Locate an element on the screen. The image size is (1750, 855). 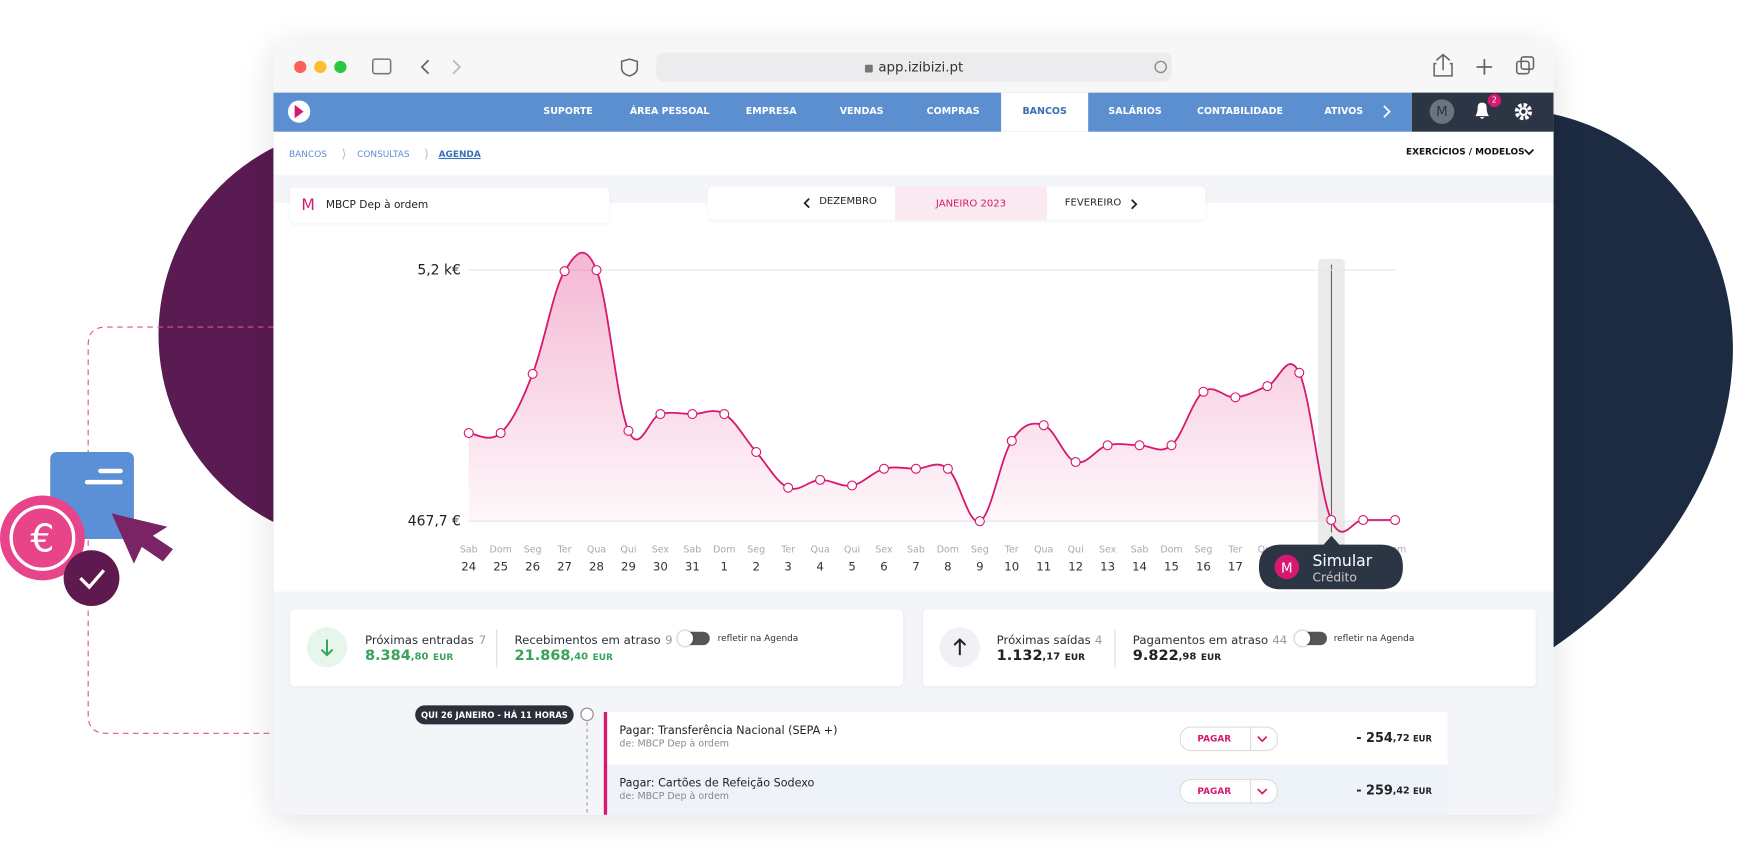
close-button is located at coordinates (300, 67).